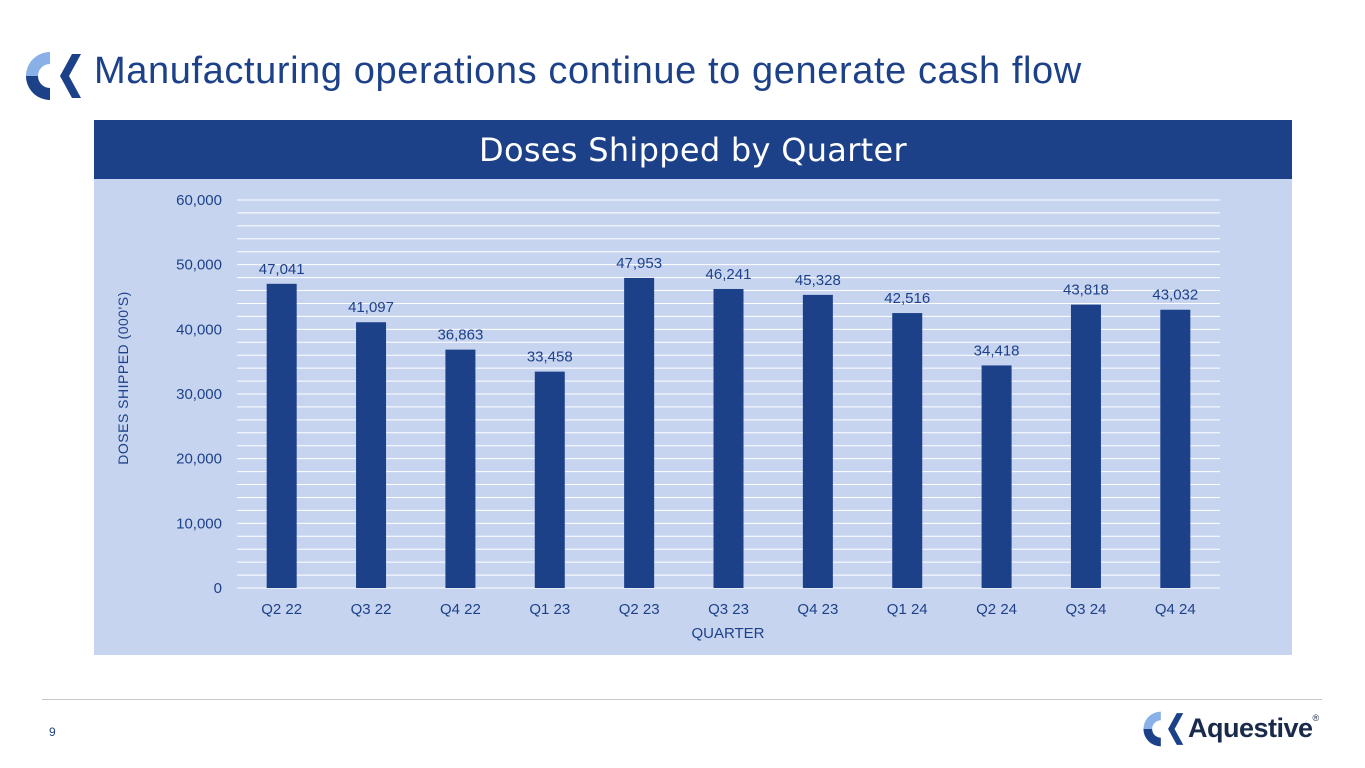 Image resolution: width=1365 pixels, height=768 pixels. What do you see at coordinates (123, 377) in the screenshot?
I see `y-axis-label: DOSES SHIPPED (000'S)` at bounding box center [123, 377].